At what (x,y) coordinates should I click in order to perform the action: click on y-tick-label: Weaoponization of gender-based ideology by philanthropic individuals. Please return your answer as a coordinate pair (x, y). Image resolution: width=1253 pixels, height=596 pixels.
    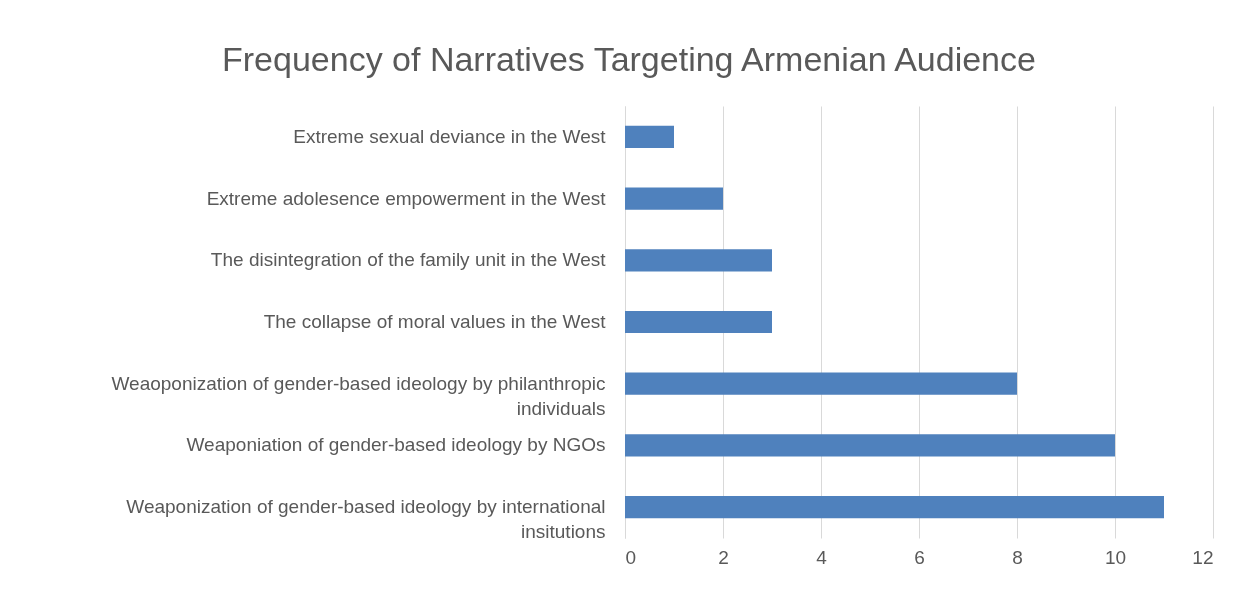
    Looking at the image, I should click on (358, 395).